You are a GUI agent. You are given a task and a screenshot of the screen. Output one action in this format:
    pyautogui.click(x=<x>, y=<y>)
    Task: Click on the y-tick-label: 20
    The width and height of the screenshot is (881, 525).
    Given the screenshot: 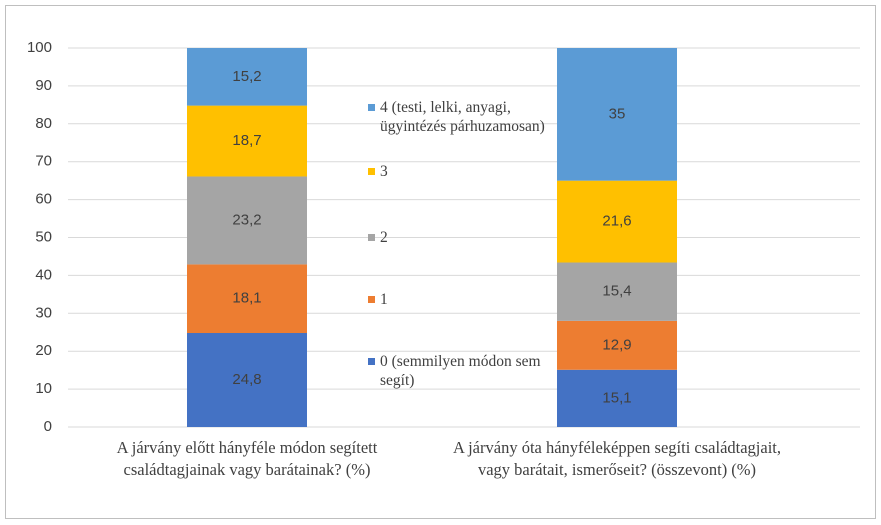 What is the action you would take?
    pyautogui.click(x=43, y=350)
    